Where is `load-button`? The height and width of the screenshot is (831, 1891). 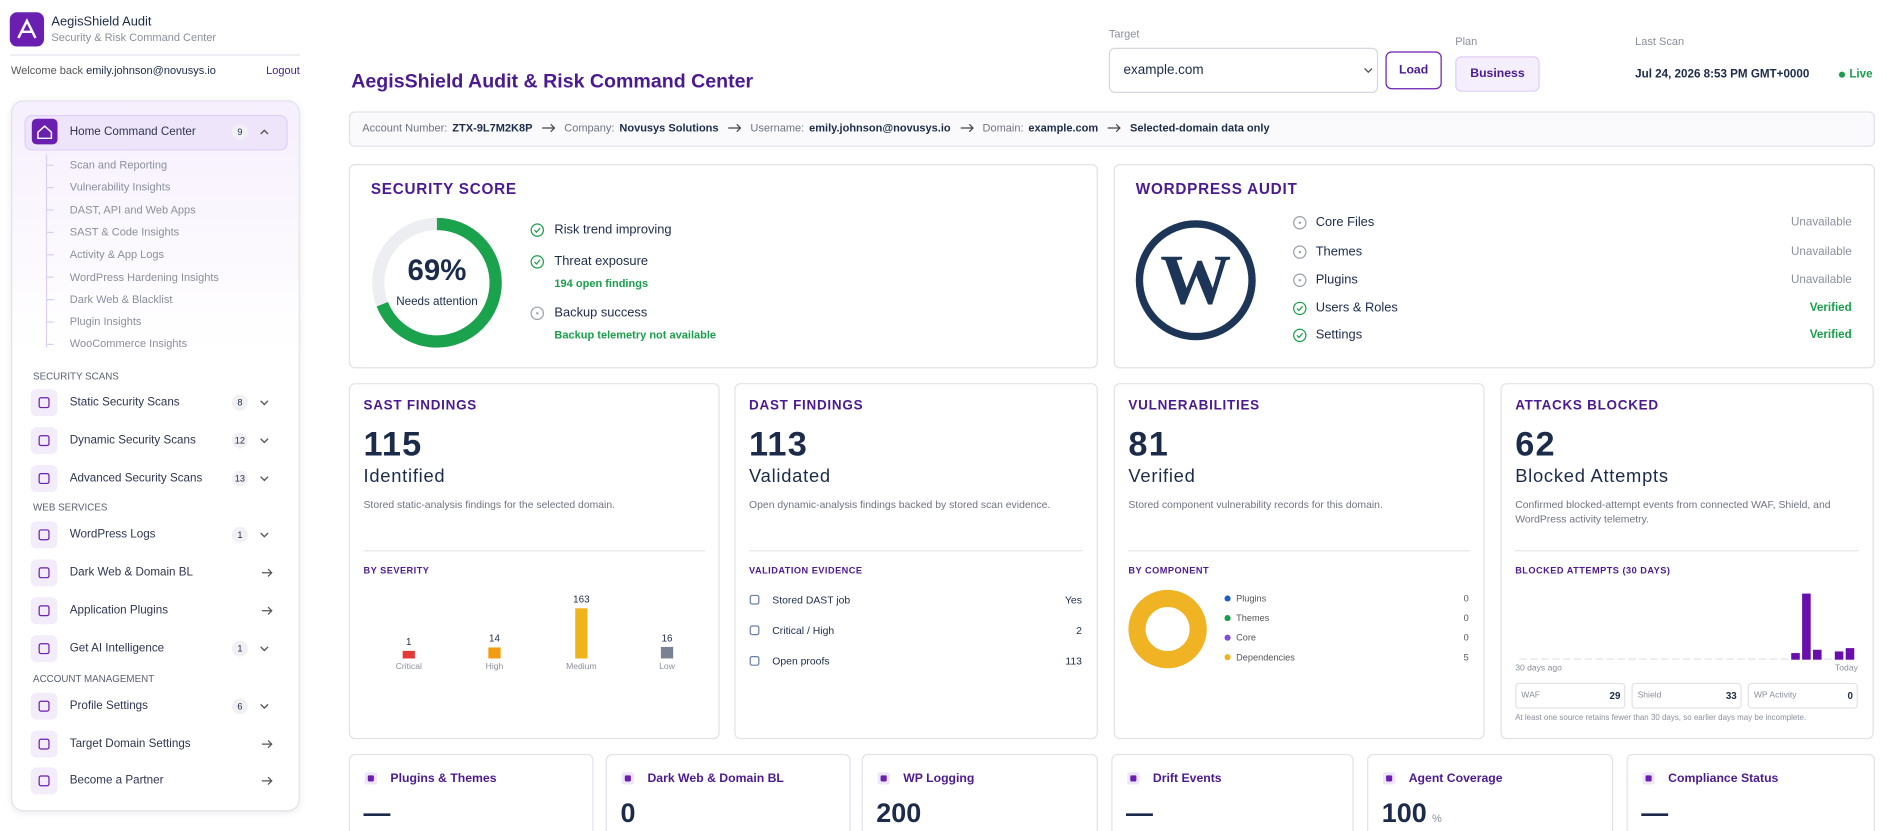
load-button is located at coordinates (1413, 70).